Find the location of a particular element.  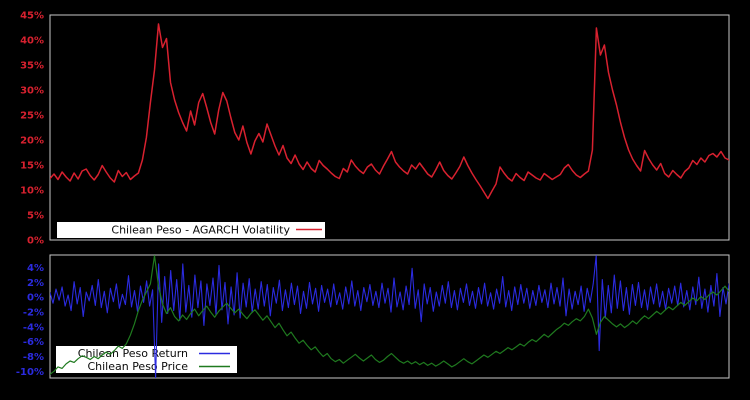

y-tick-label: 20% is located at coordinates (32, 141).